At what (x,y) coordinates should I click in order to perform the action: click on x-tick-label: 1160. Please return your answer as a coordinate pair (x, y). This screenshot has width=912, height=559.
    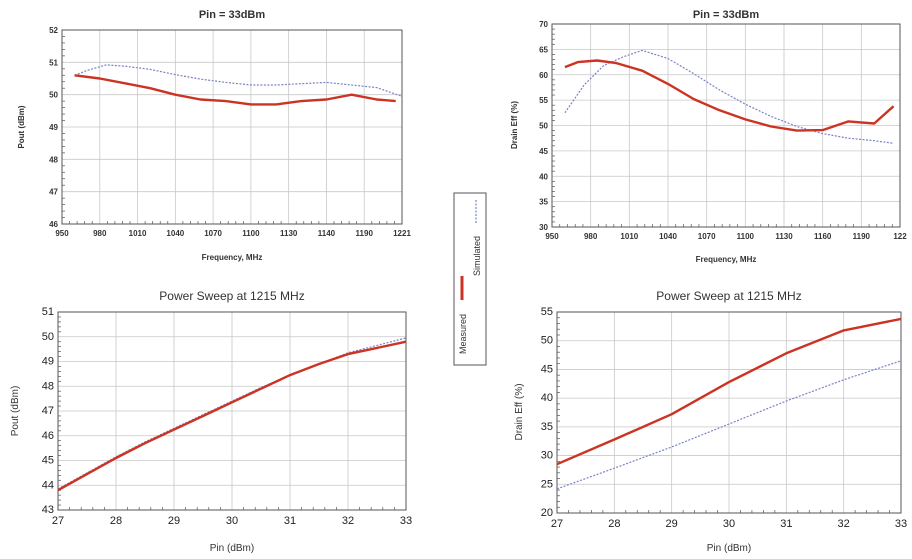
    Looking at the image, I should click on (823, 236).